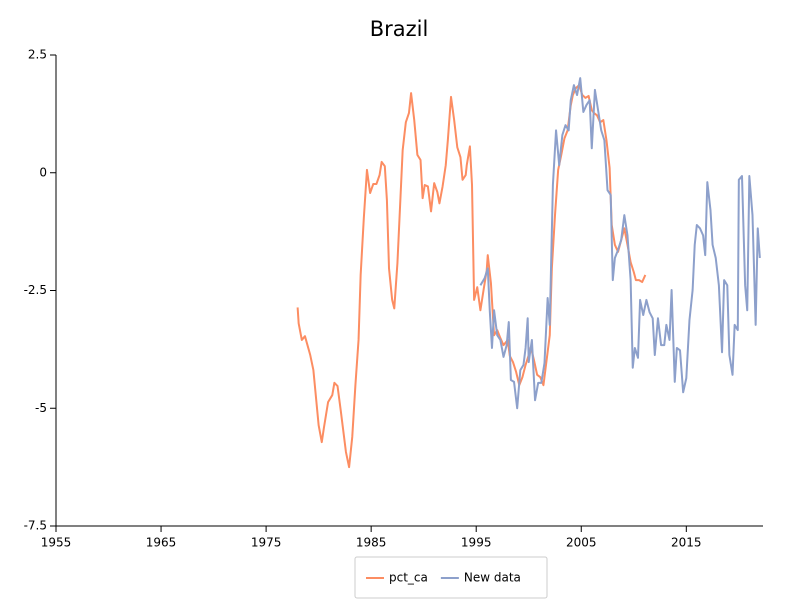  I want to click on x-tick-label: 1955, so click(56, 543).